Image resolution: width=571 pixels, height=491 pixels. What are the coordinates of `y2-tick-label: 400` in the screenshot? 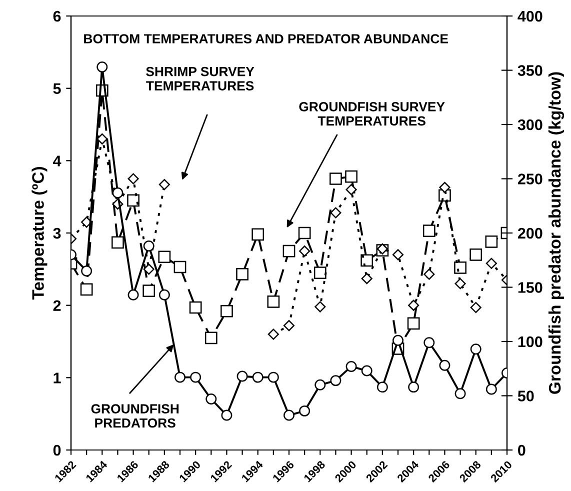 It's located at (530, 16).